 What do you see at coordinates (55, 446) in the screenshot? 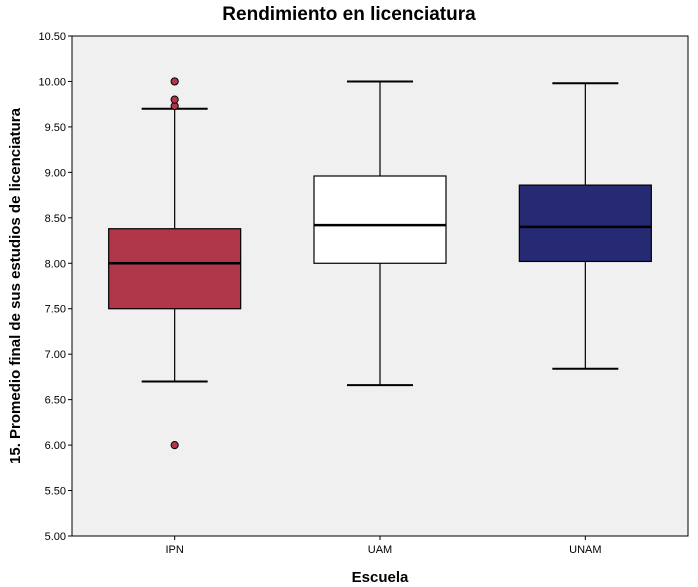
I see `y-tick-label: 6.00` at bounding box center [55, 446].